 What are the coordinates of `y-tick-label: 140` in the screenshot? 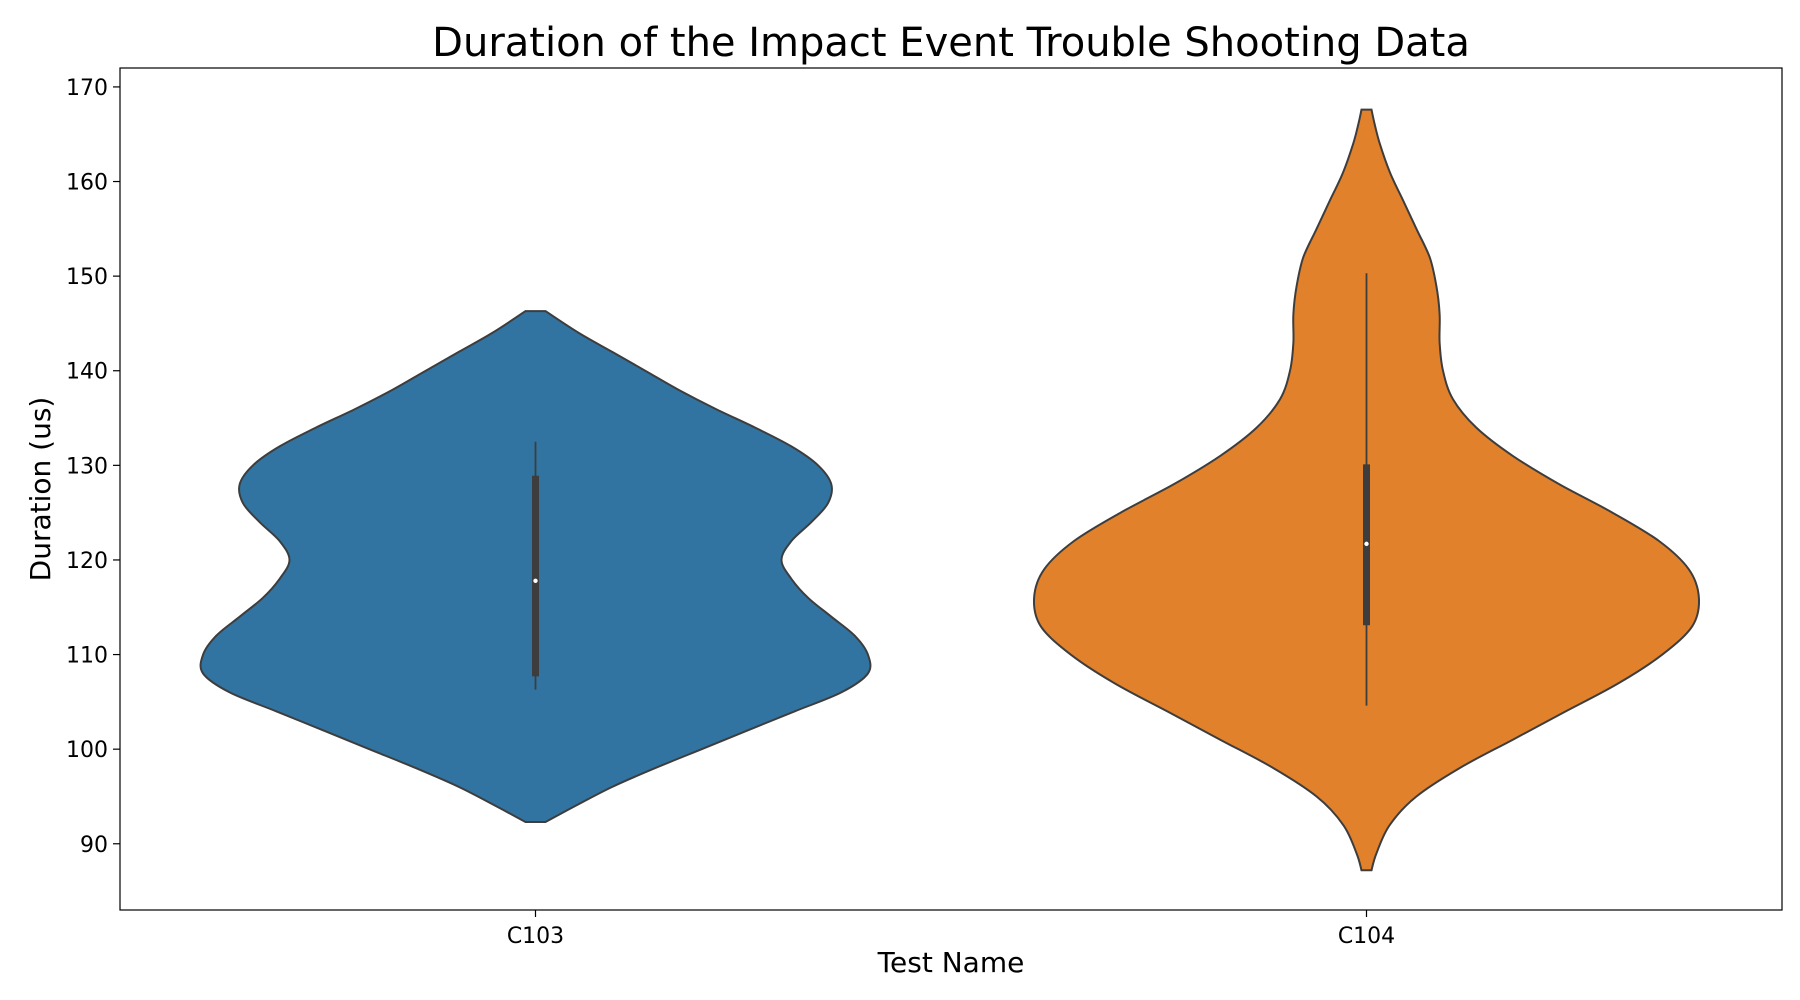 It's located at (87, 372).